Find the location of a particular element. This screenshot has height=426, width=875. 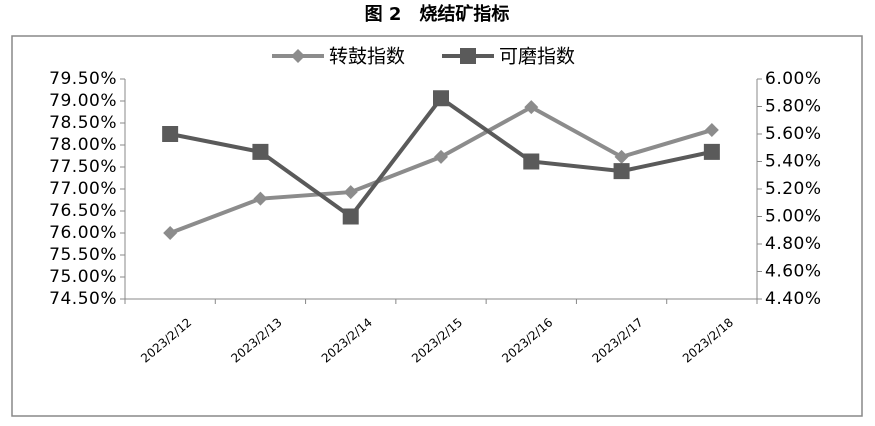

y2-tick-label: 4.40% is located at coordinates (793, 299).